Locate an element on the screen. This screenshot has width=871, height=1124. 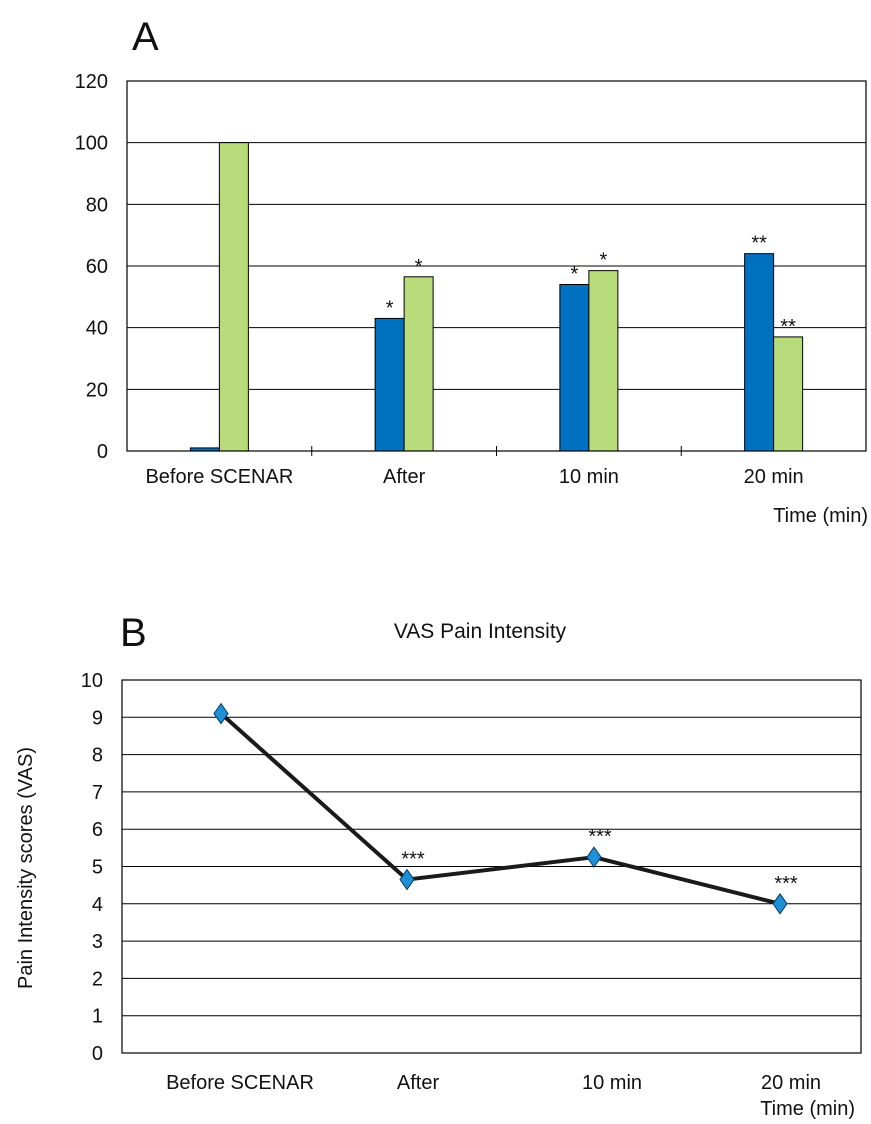
y-tick-label-b: 1 is located at coordinates (97, 1017).